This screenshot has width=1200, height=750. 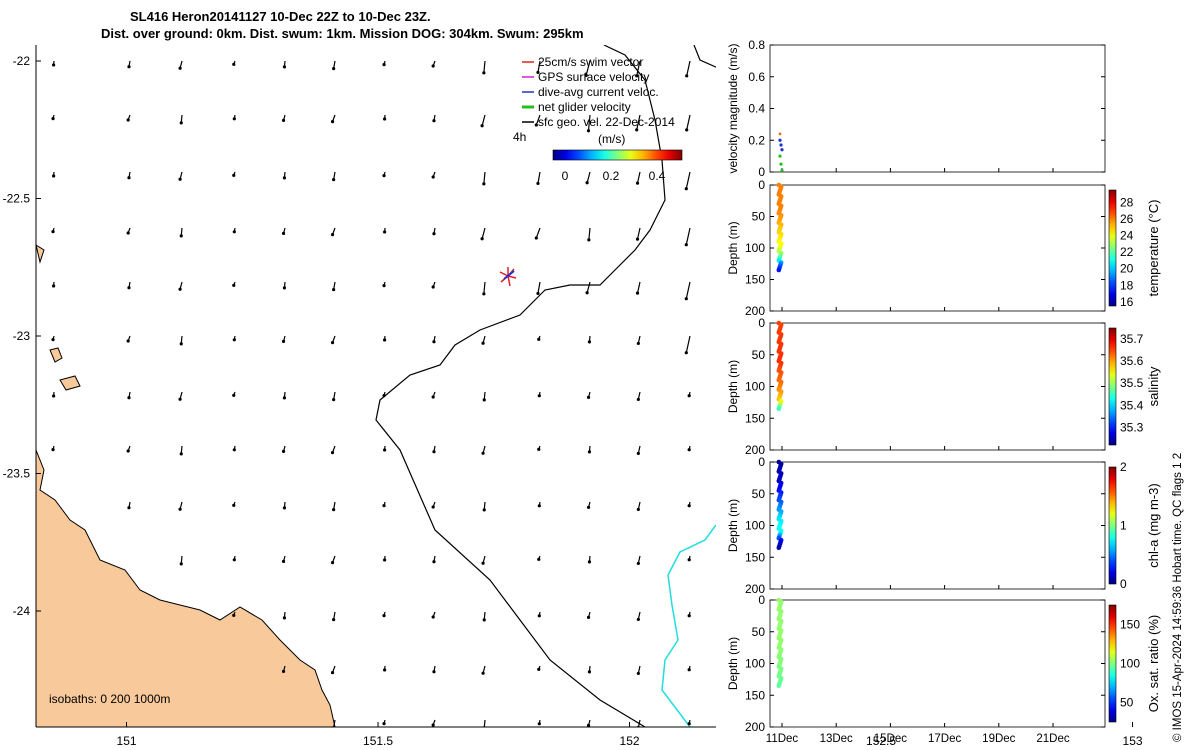 I want to click on time-tick-label: 21Dec, so click(x=1052, y=739).